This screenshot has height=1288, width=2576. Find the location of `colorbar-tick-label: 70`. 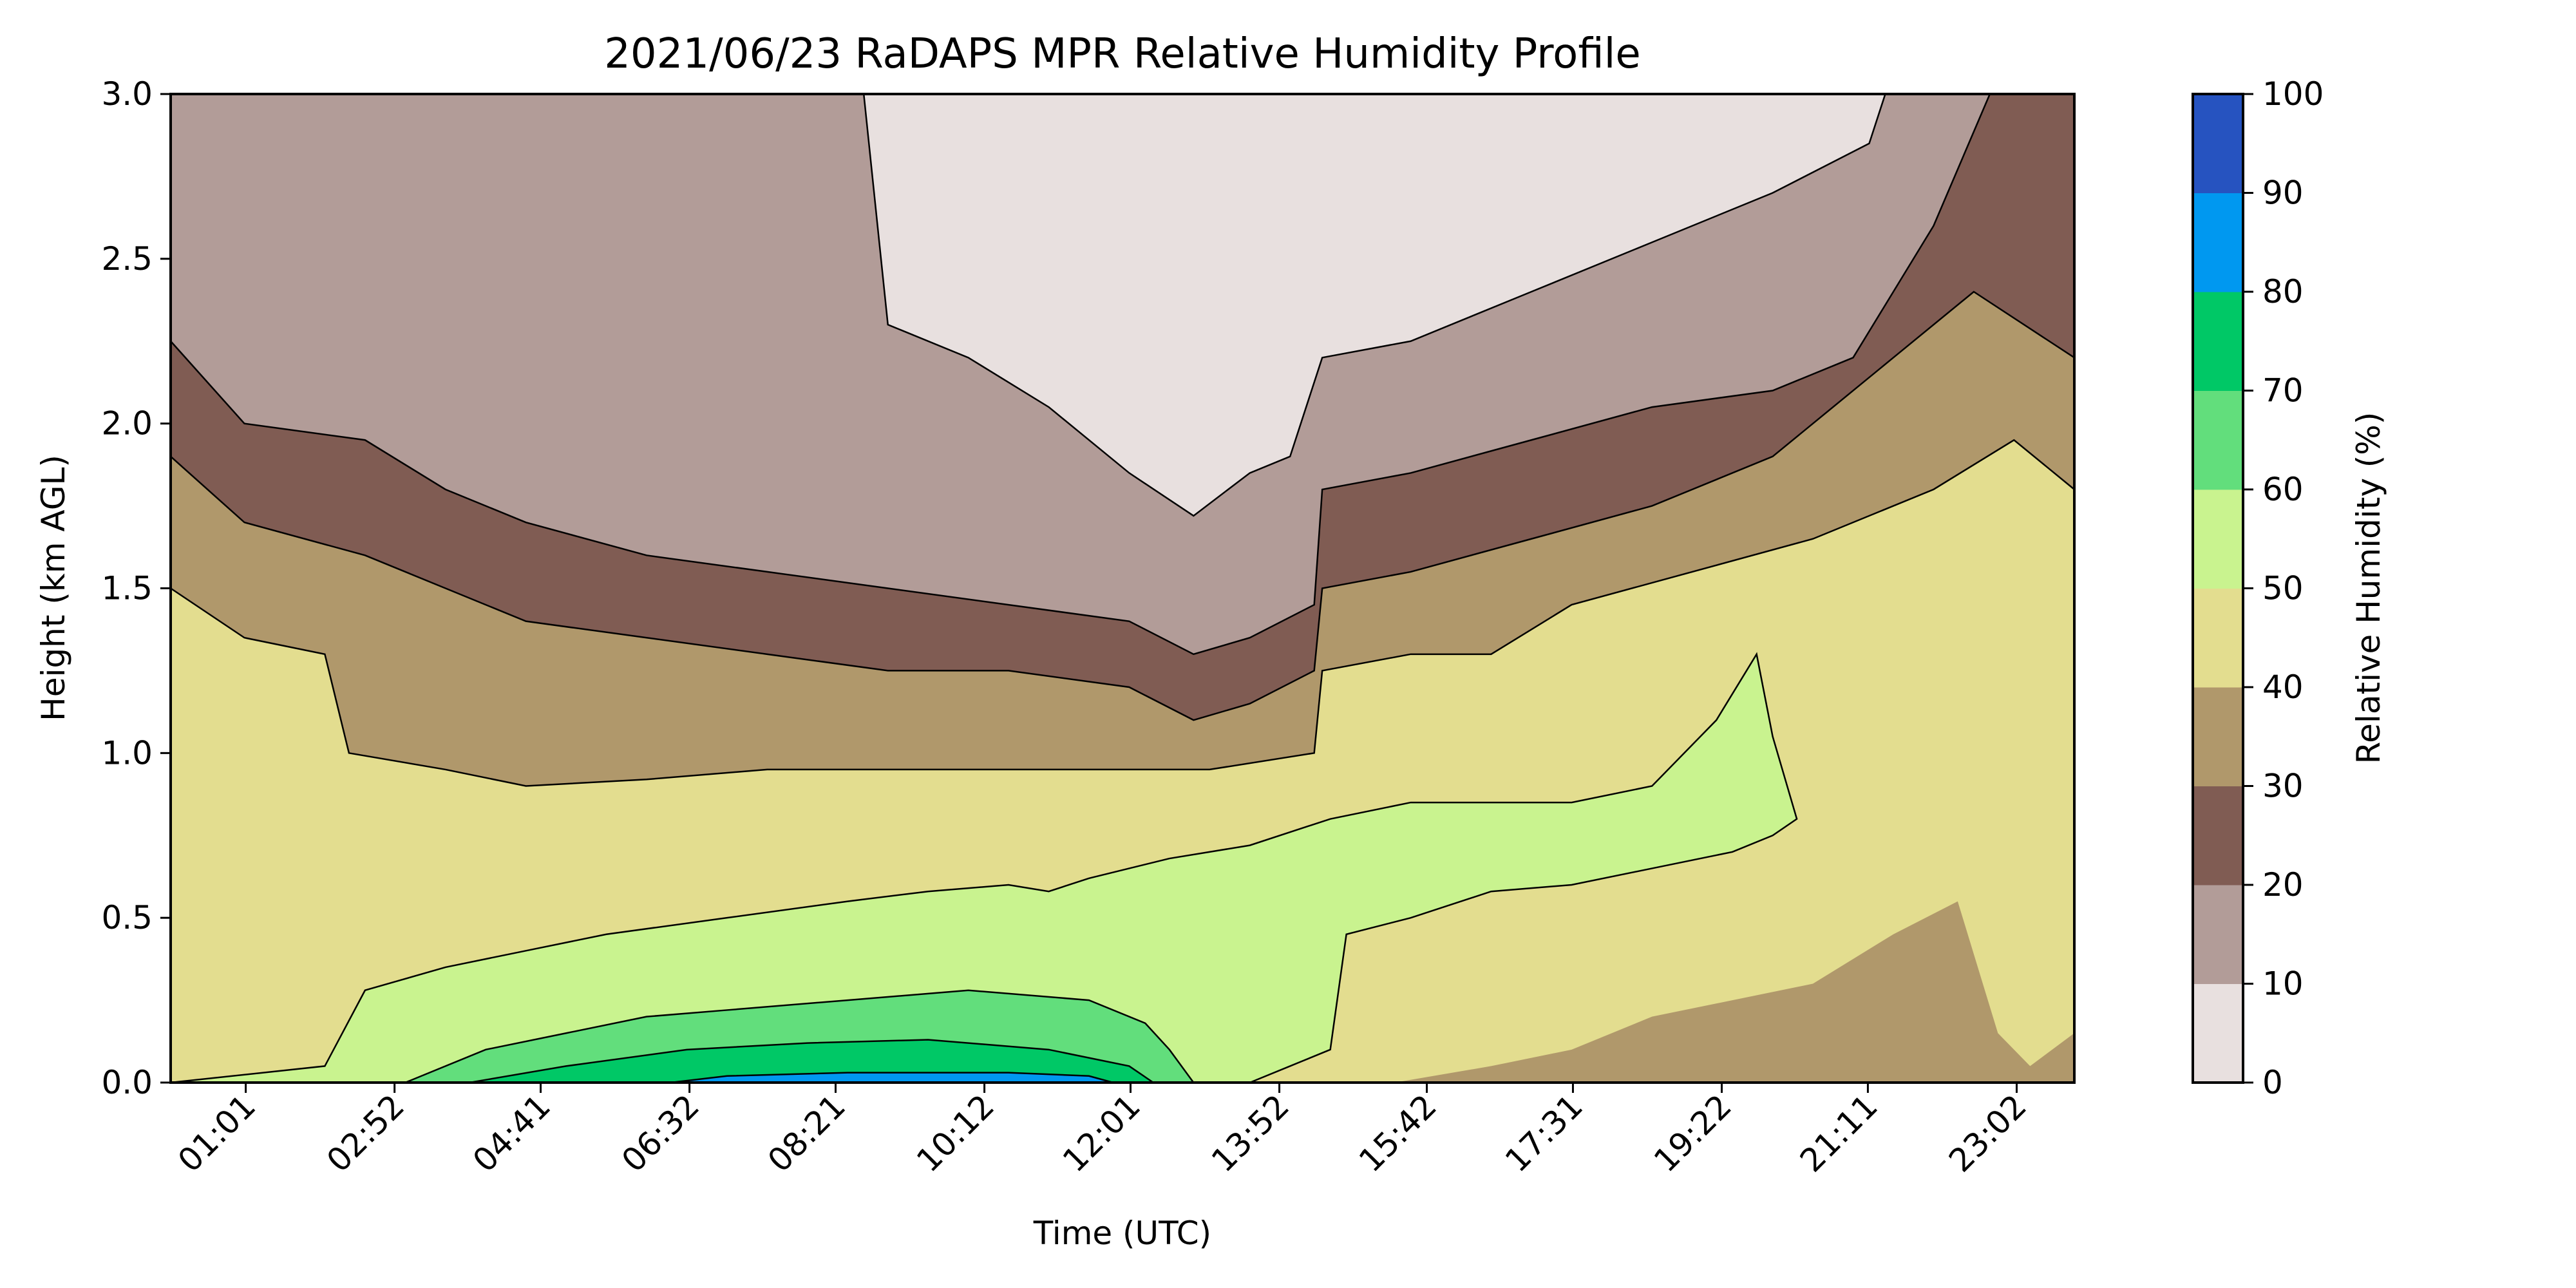

colorbar-tick-label: 70 is located at coordinates (2283, 391).